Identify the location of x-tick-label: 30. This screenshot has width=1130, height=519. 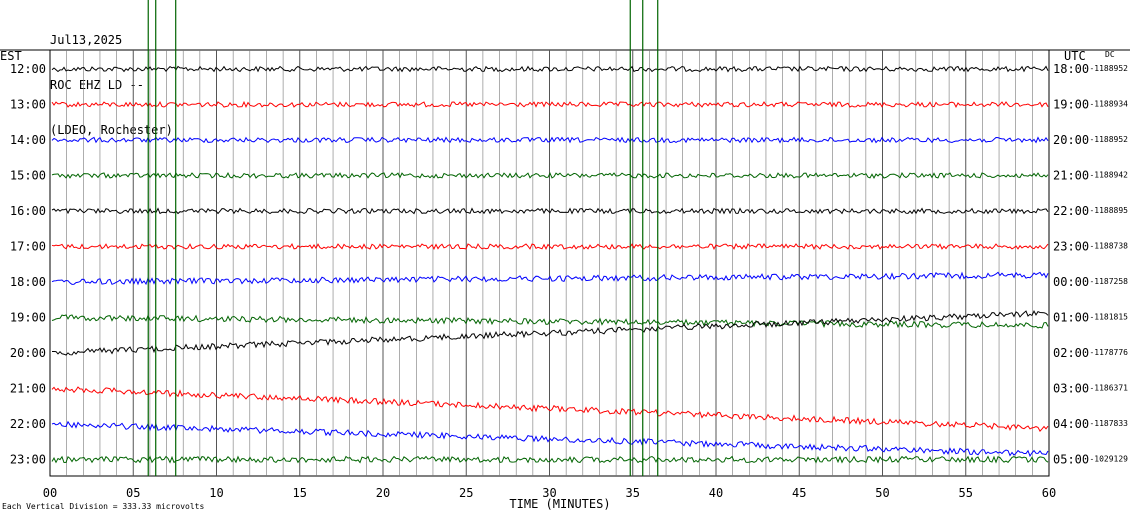
(549, 493).